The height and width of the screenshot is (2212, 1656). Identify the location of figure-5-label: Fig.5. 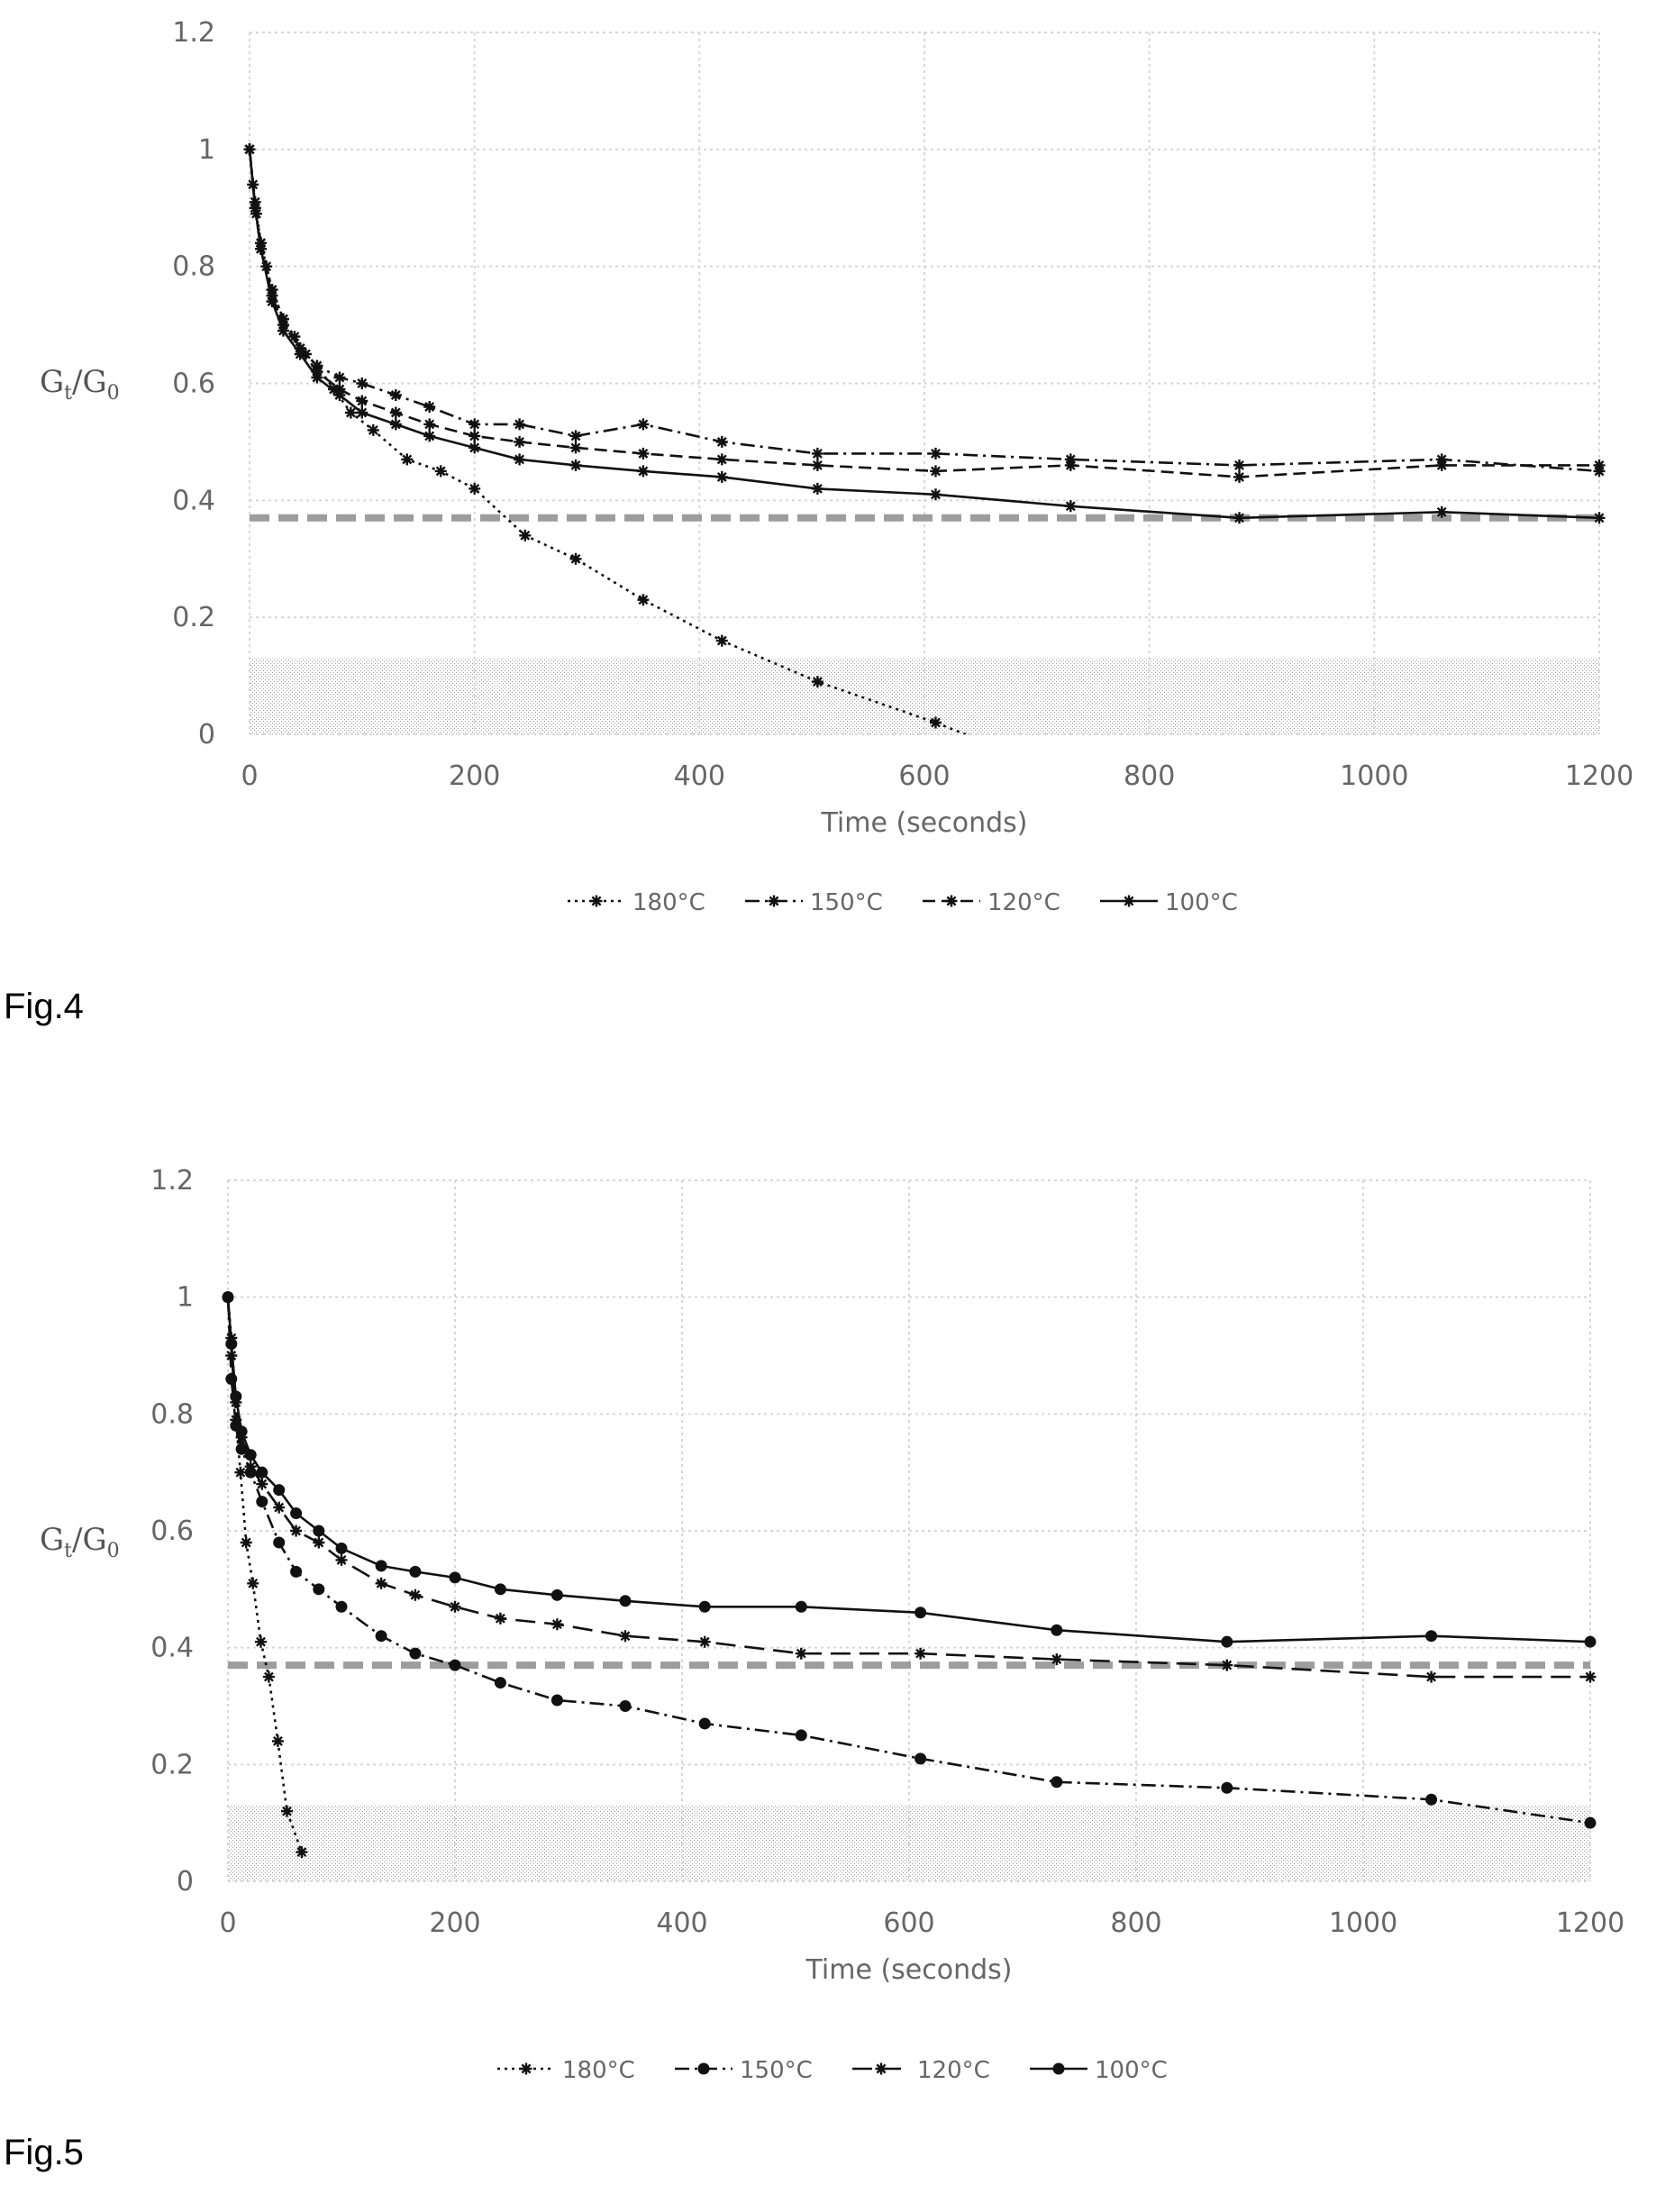
(44, 2152).